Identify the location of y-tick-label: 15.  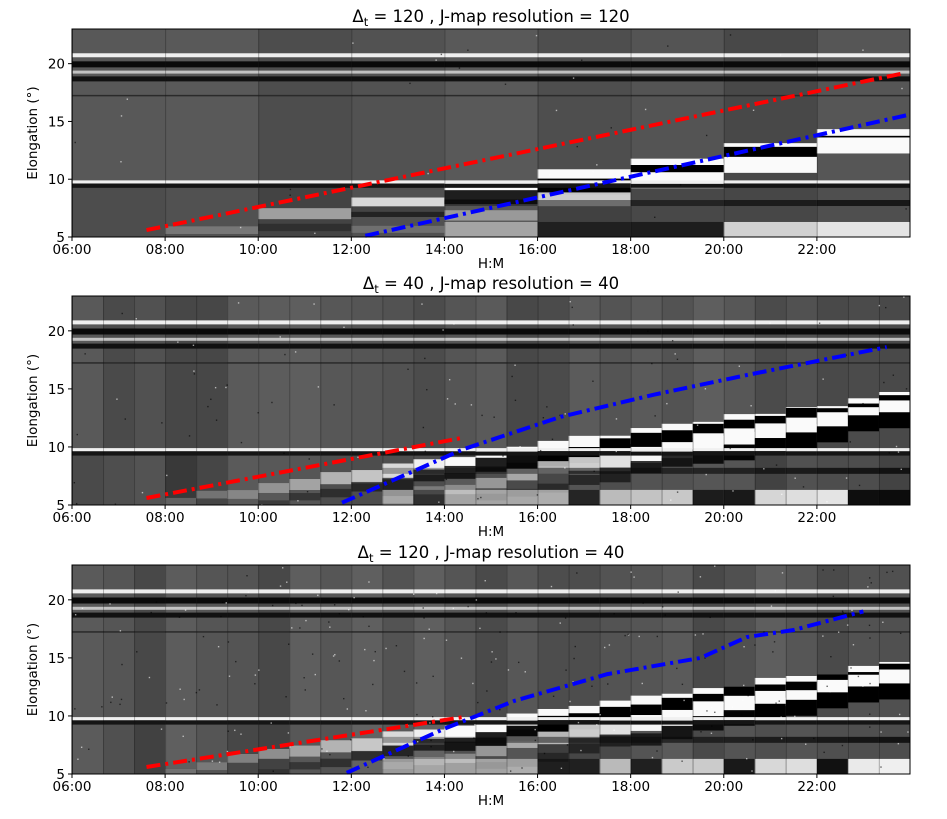
(56, 659).